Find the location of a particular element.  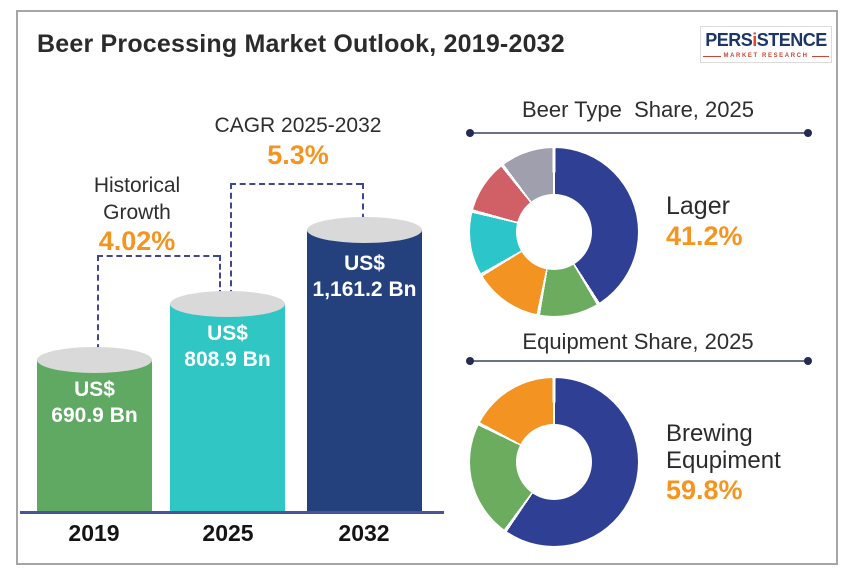

cagr-bracket-right-leg is located at coordinates (363, 206).